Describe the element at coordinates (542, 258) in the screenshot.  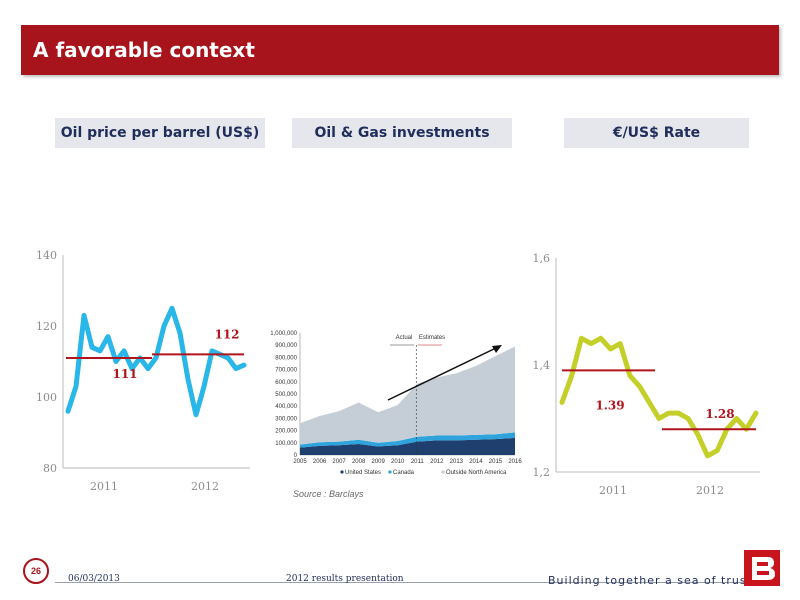
I see `y-tick-label: 1,6` at that location.